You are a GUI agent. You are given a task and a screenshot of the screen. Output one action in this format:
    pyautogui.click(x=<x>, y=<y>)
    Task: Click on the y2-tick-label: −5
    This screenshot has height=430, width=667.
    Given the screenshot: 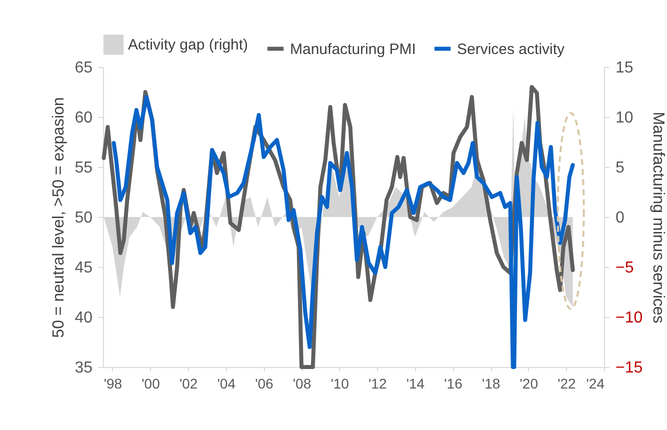 What is the action you would take?
    pyautogui.click(x=625, y=268)
    